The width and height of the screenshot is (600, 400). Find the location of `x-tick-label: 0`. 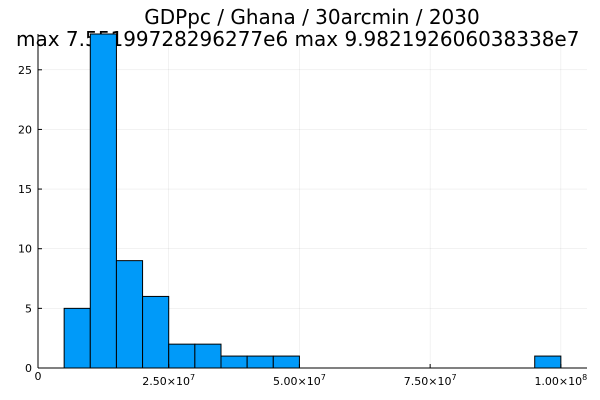

x-tick-label: 0 is located at coordinates (38, 376).